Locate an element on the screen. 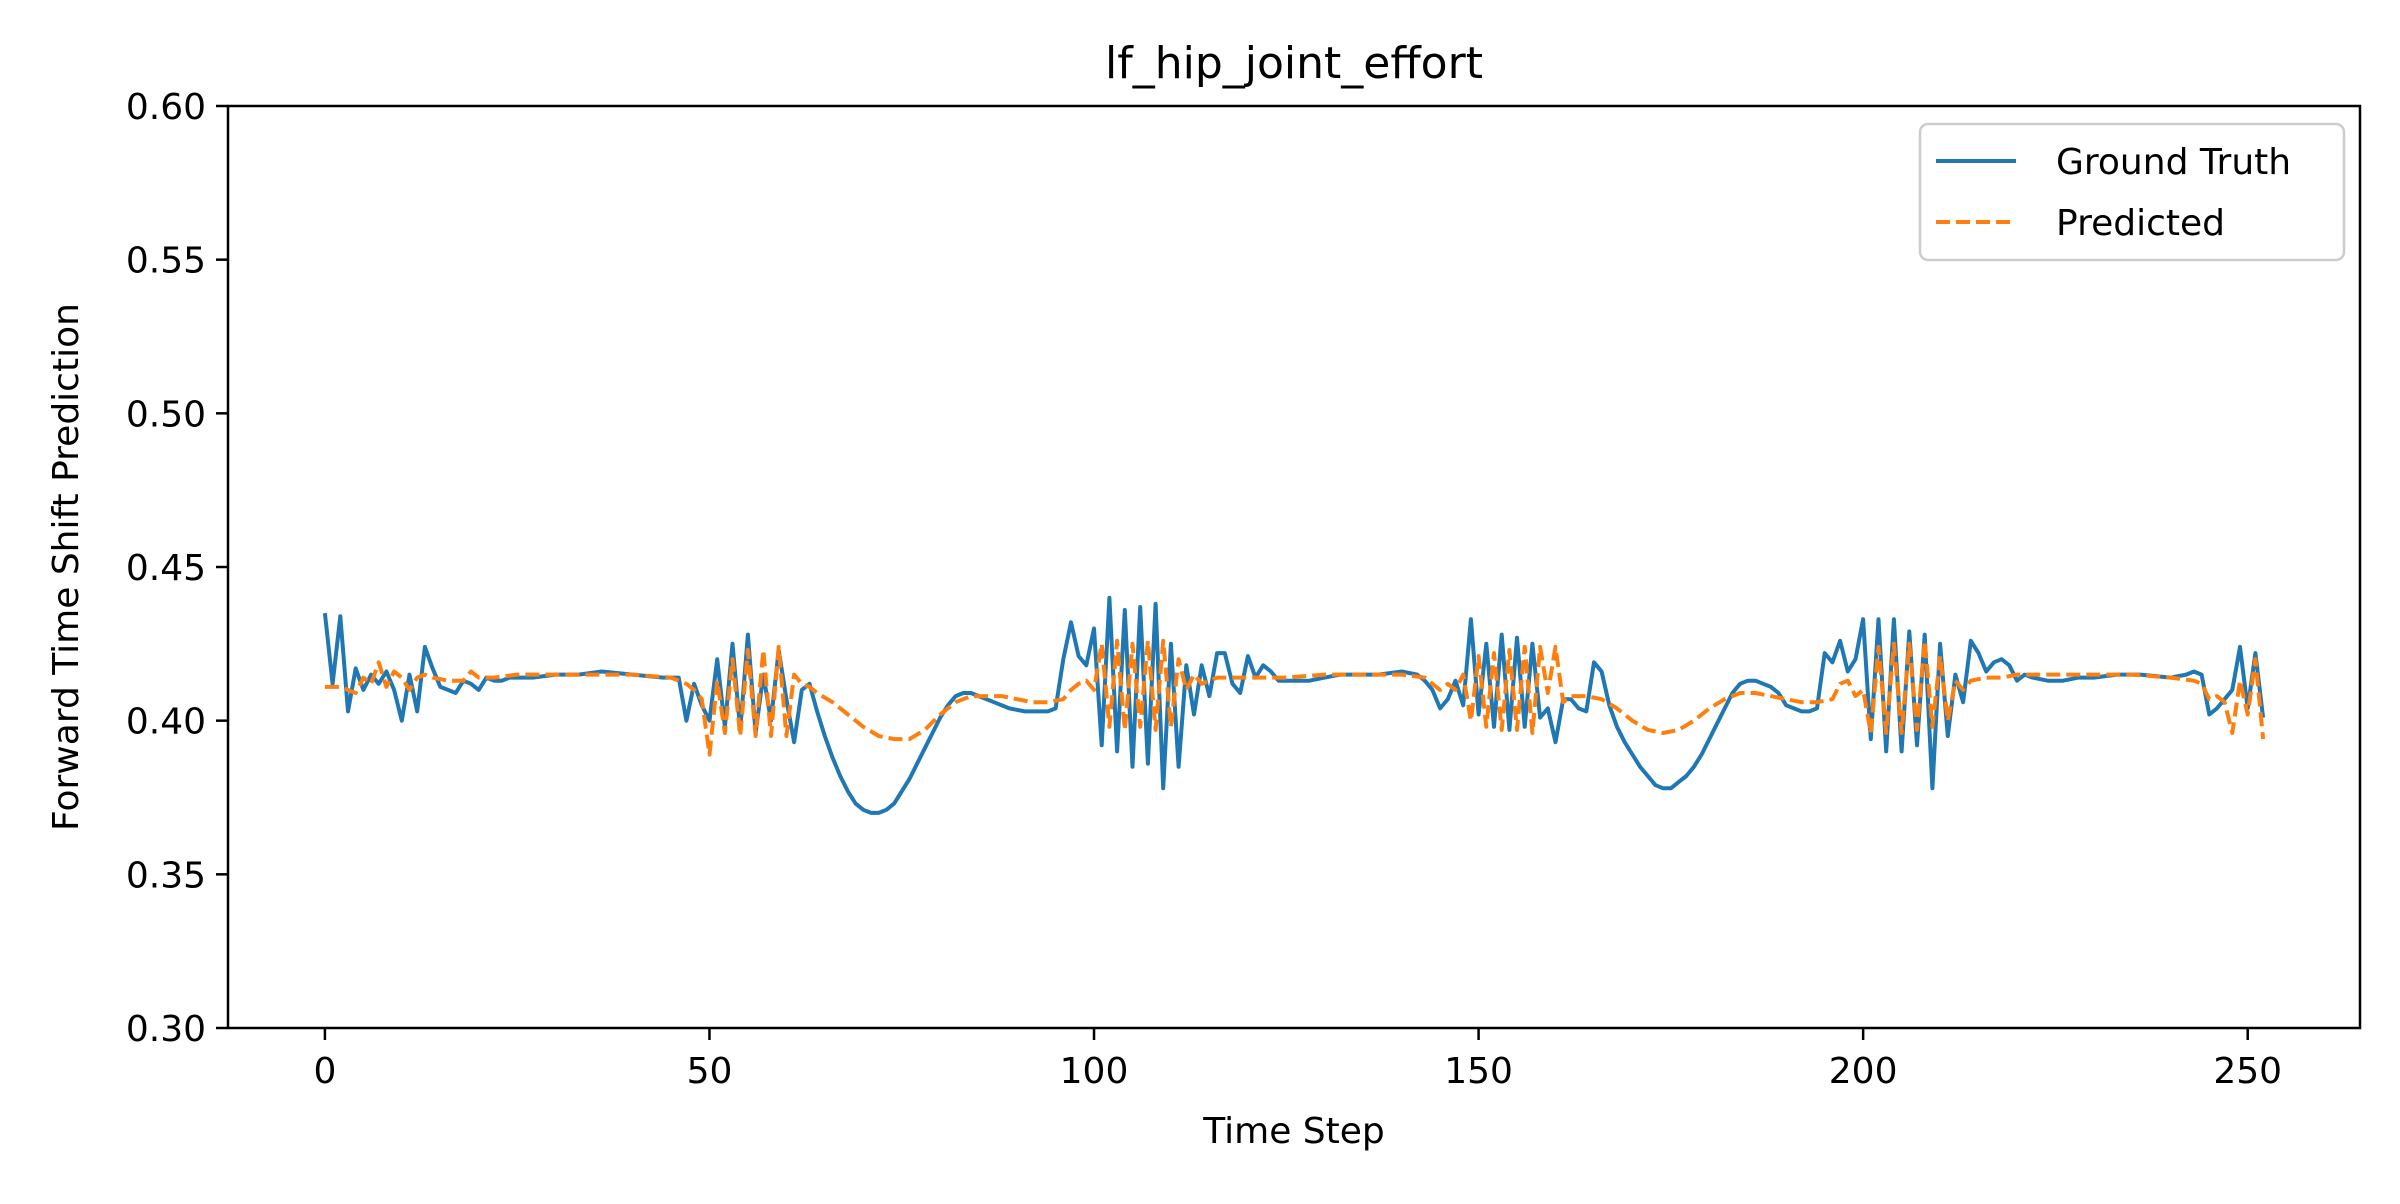 Image resolution: width=2400 pixels, height=1204 pixels. plot-lines is located at coordinates (1294, 705).